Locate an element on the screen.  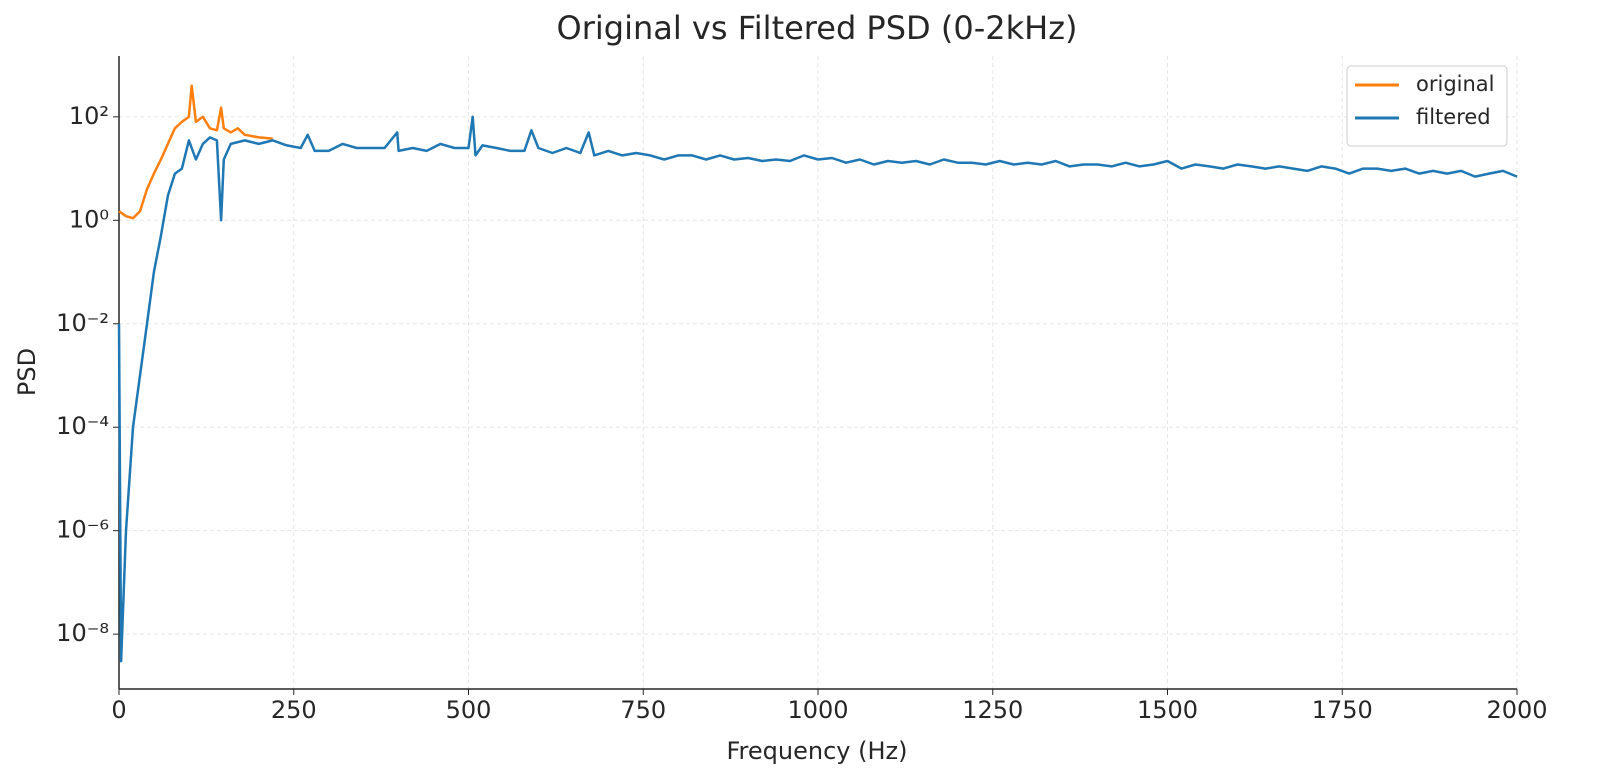
x-tick-label: 750 is located at coordinates (643, 710).